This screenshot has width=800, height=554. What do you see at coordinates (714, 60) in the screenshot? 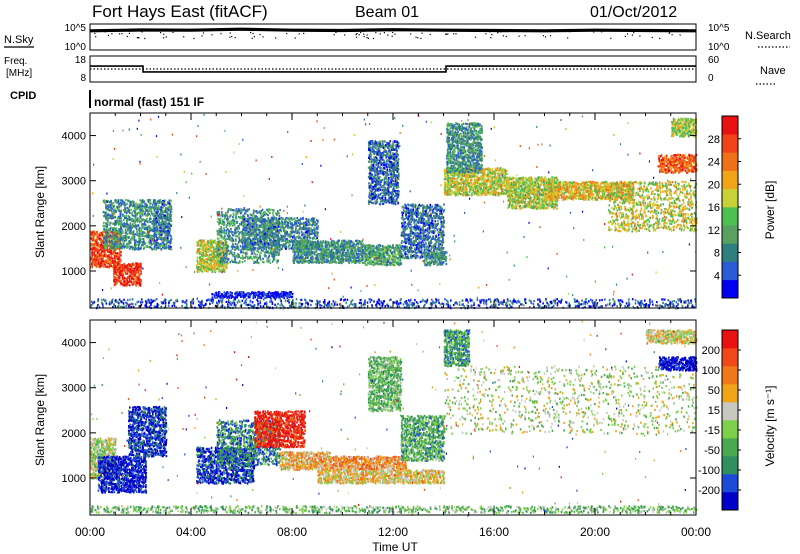
I see `freq-right-tick-top: 60` at bounding box center [714, 60].